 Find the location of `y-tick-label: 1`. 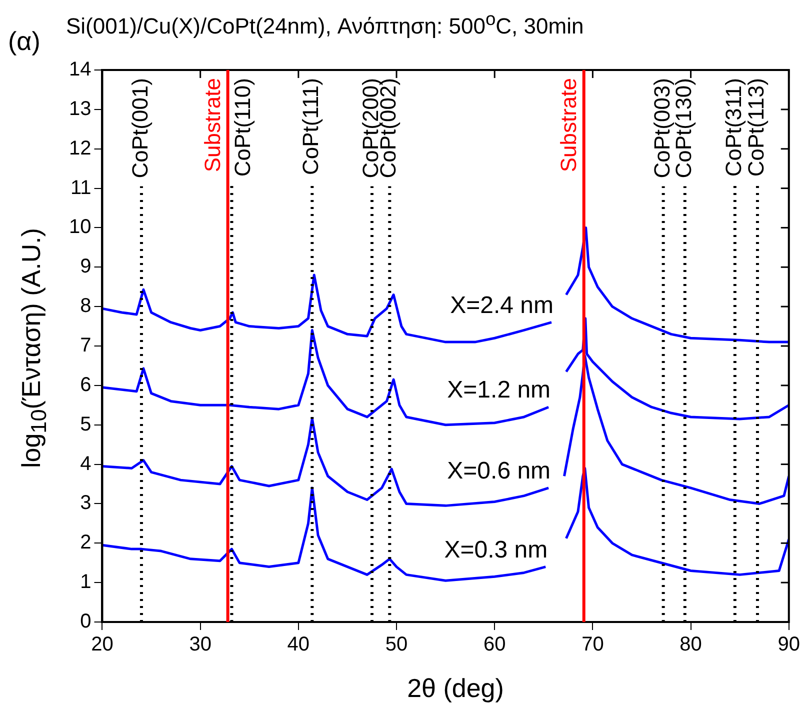

y-tick-label: 1 is located at coordinates (86, 582).